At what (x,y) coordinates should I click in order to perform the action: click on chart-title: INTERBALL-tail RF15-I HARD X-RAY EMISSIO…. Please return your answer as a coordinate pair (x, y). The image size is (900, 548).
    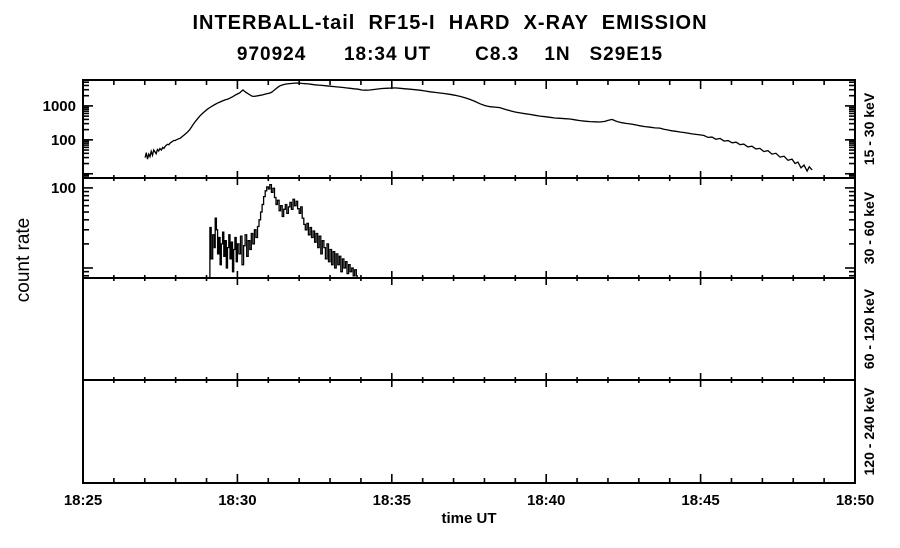
    Looking at the image, I should click on (450, 23).